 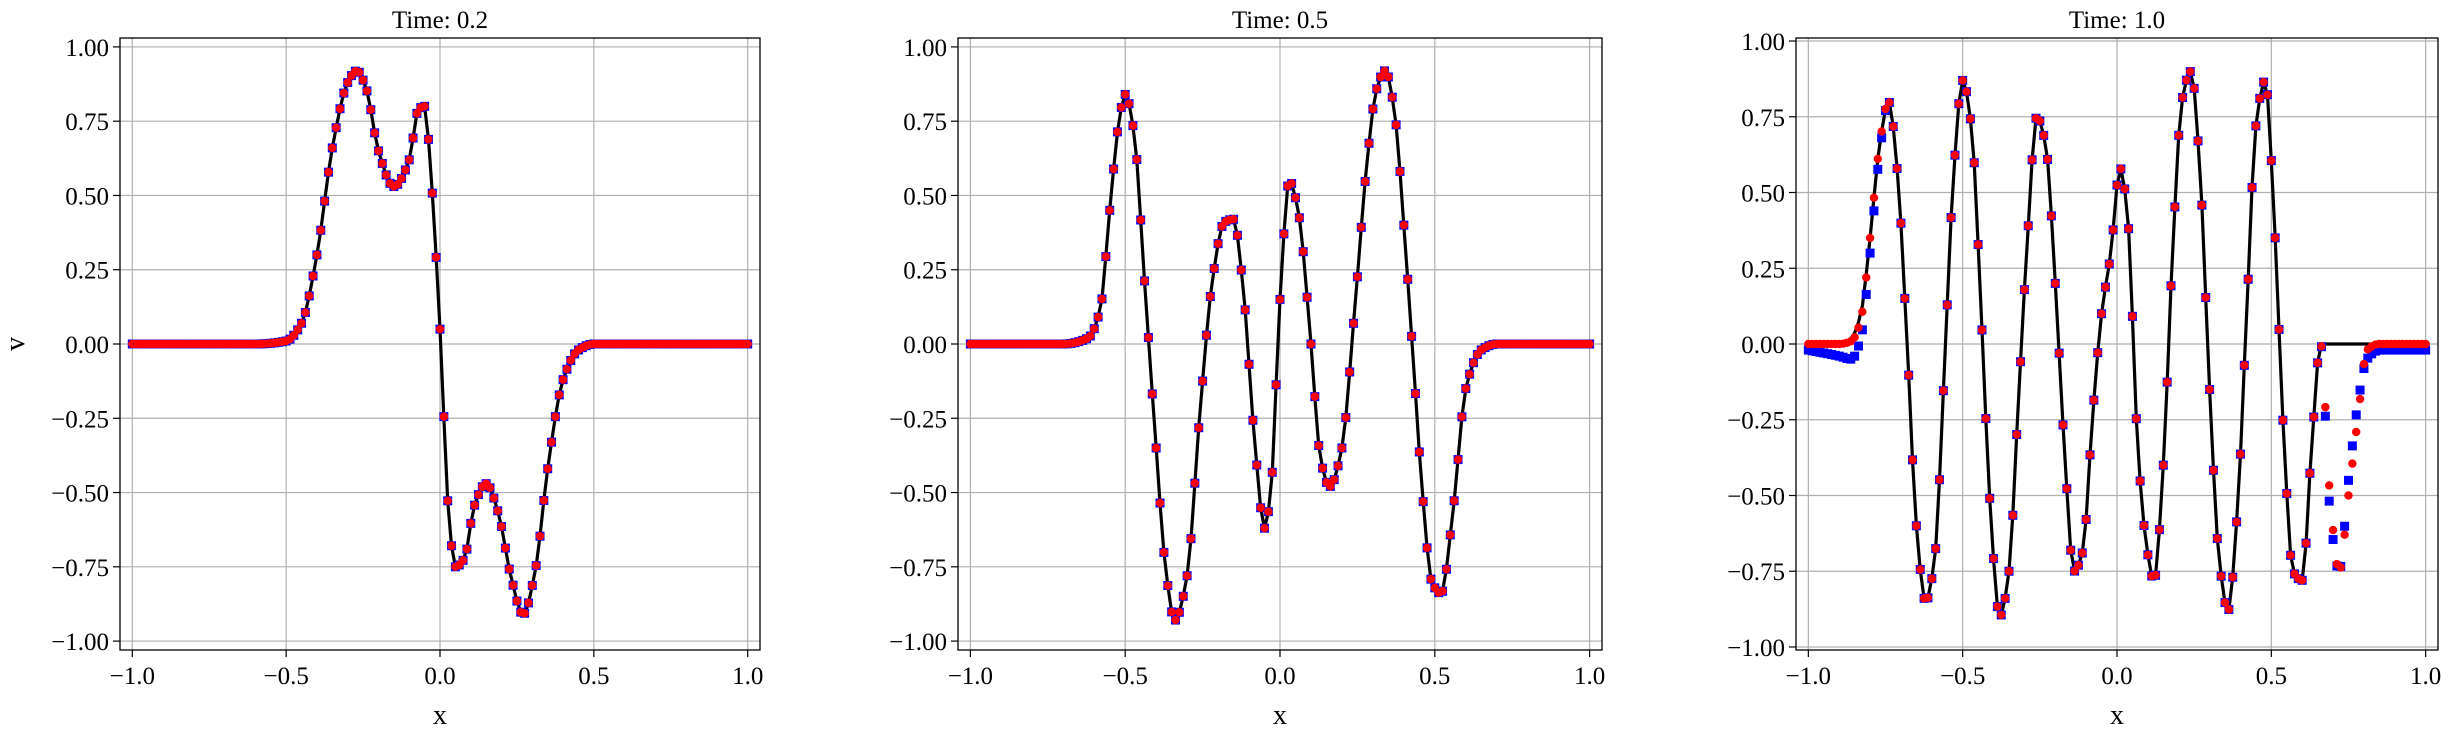 I want to click on data-point-square, so click(x=2360, y=390).